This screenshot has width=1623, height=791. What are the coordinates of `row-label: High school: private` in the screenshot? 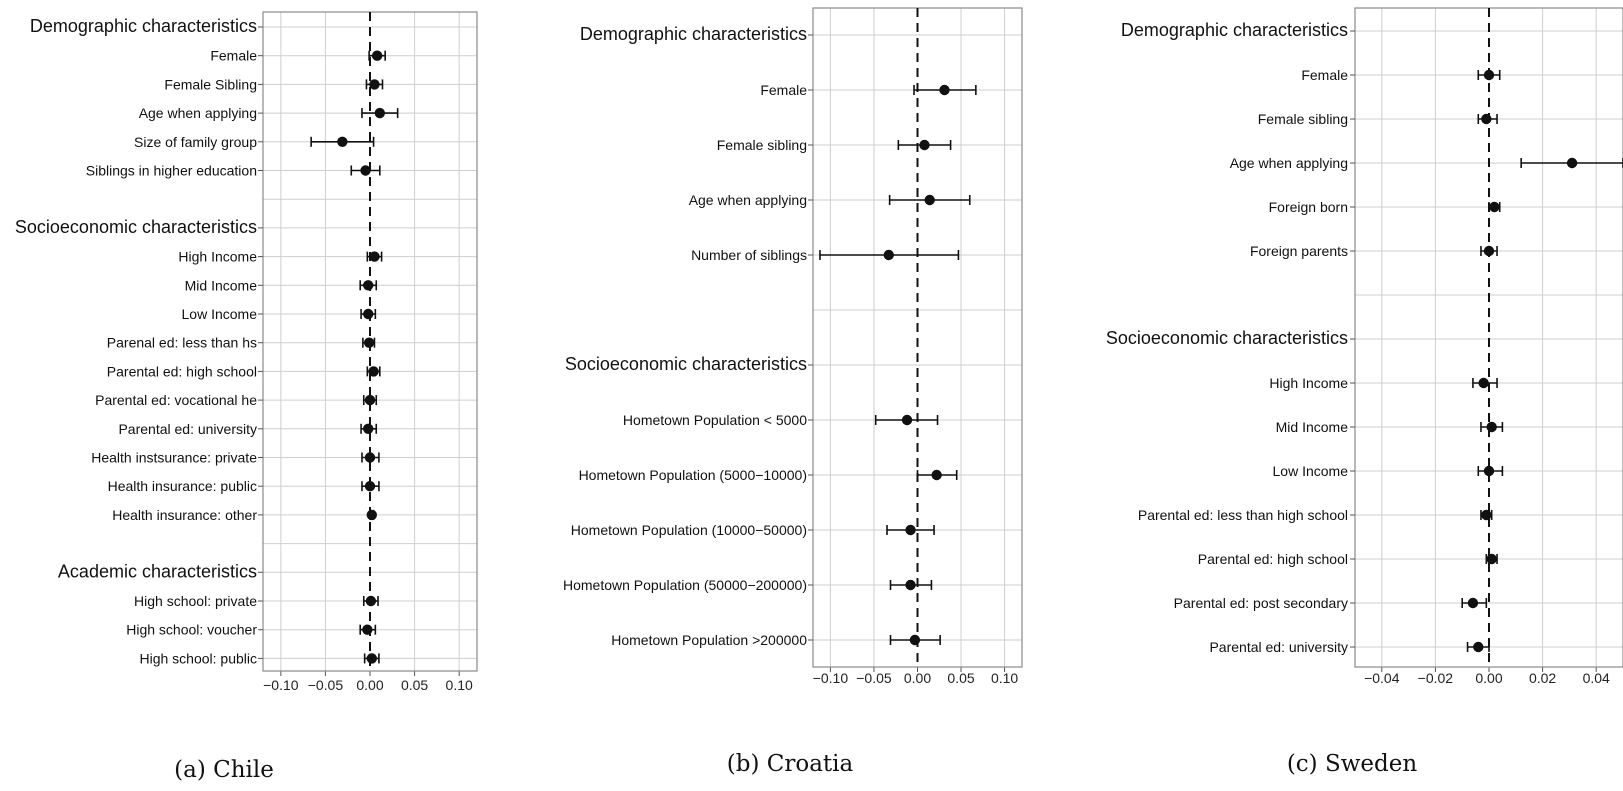 It's located at (195, 601).